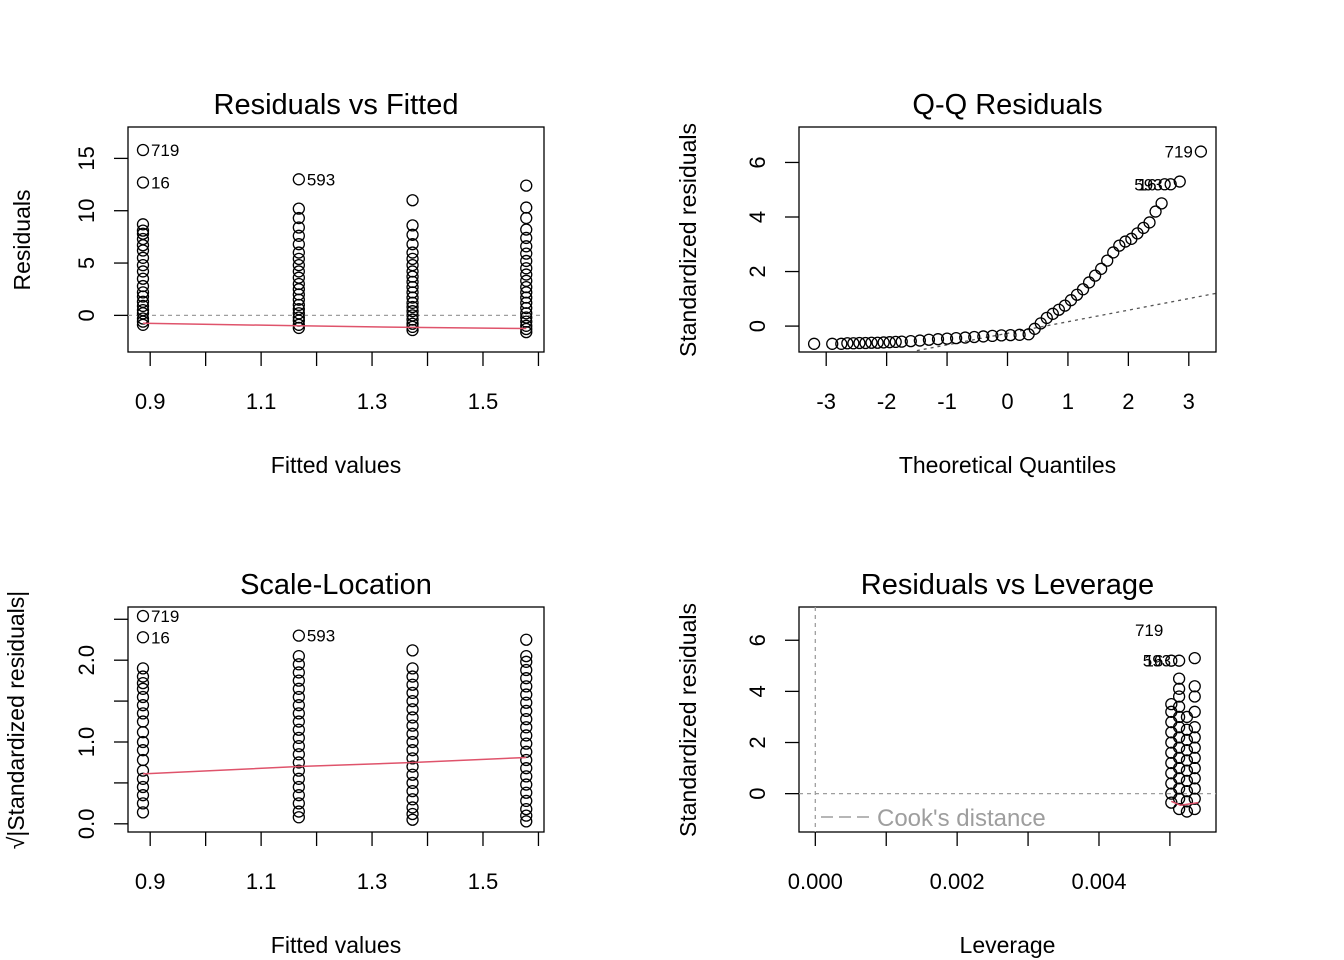  Describe the element at coordinates (1189, 401) in the screenshot. I see `x-tick-label: 3` at that location.